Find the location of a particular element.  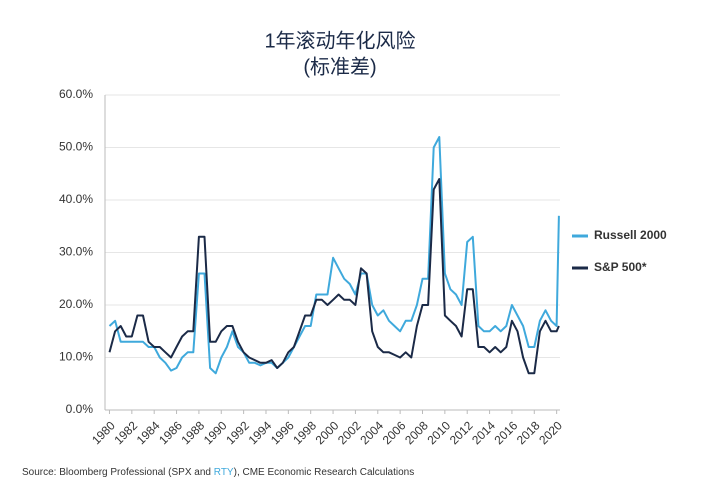

x-tick-label: 2020 is located at coordinates (550, 432).